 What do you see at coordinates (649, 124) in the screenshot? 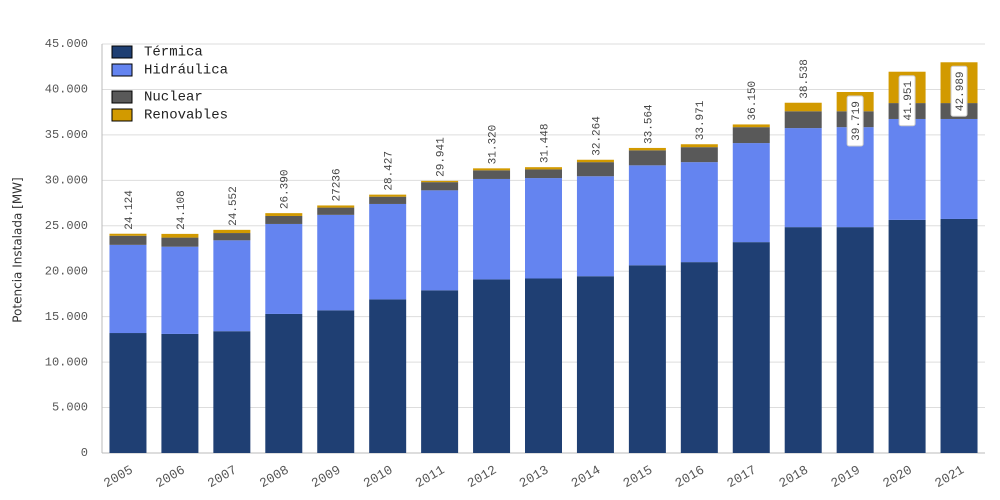
I see `total-label: 33.564` at bounding box center [649, 124].